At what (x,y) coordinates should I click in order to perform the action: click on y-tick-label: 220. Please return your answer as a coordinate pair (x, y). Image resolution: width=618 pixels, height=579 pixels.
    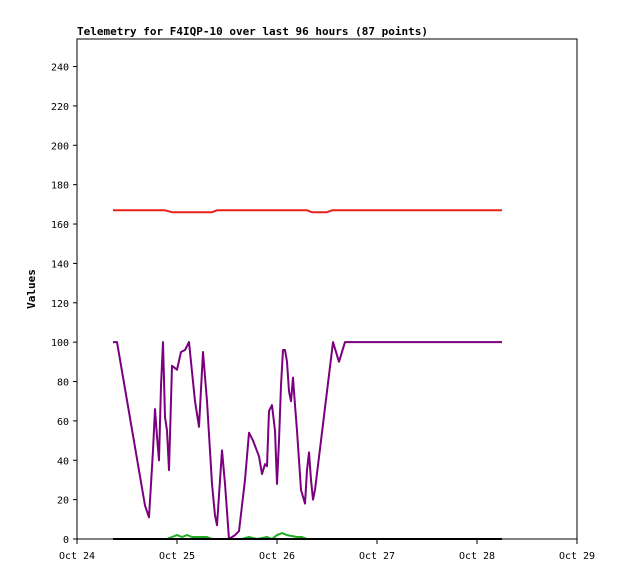
    Looking at the image, I should click on (60, 107).